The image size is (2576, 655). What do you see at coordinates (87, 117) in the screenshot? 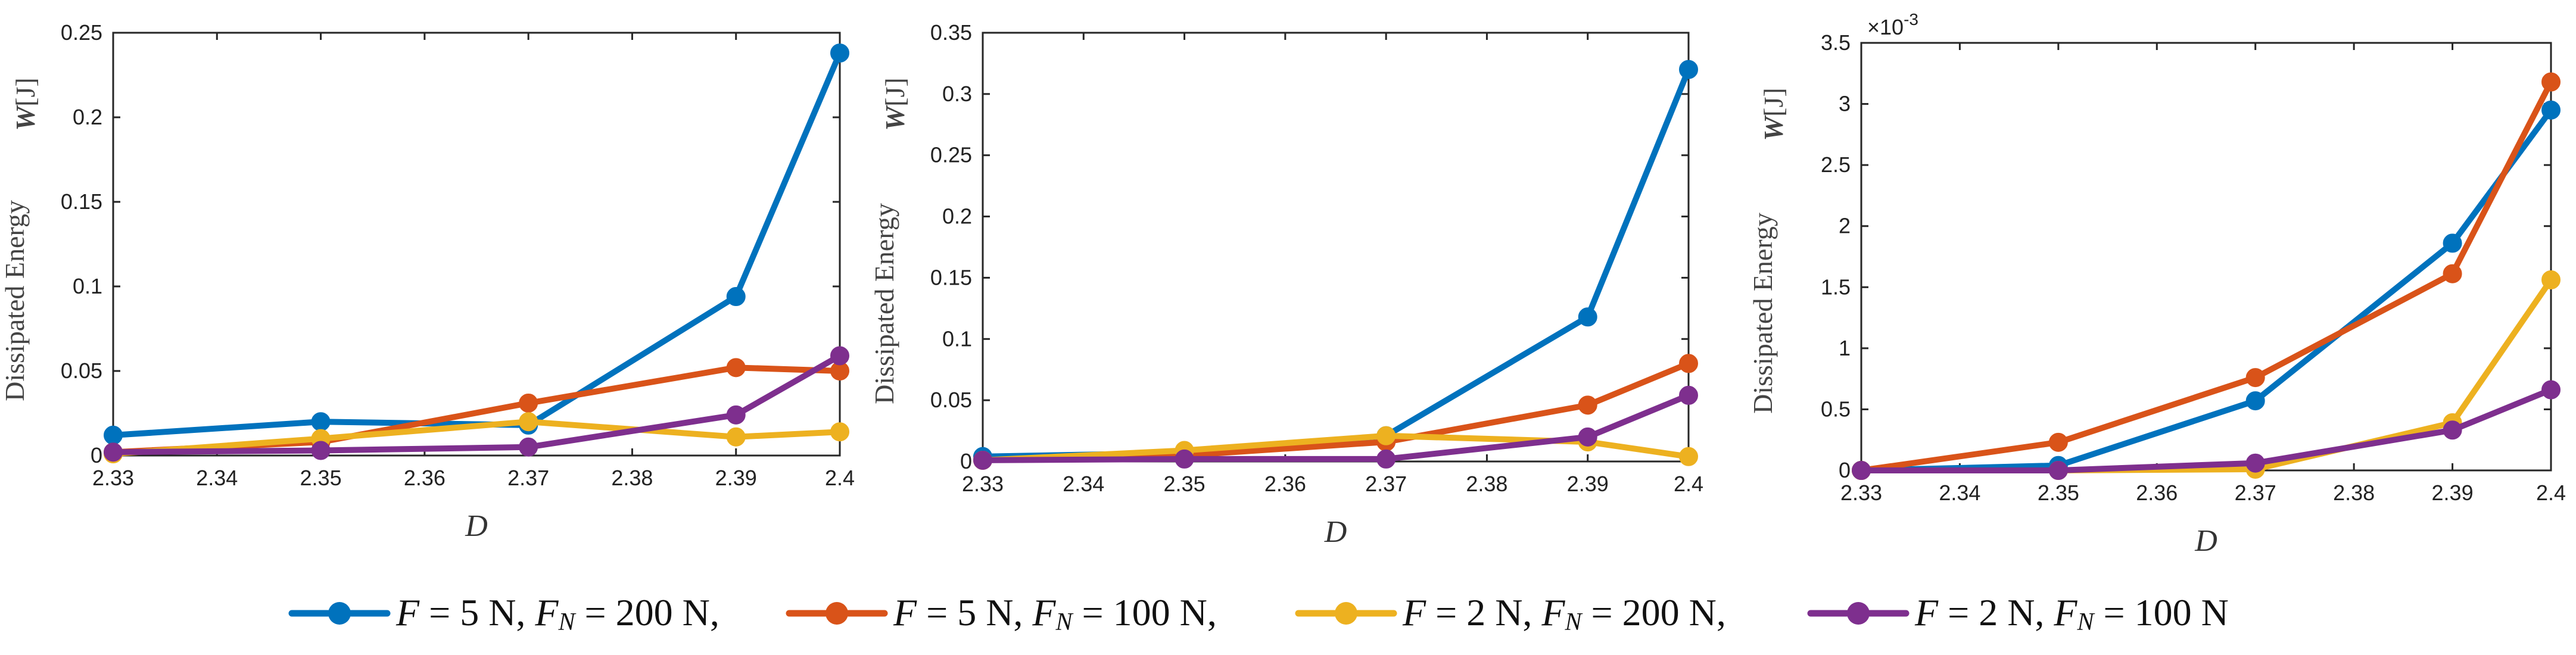
I see `y-tick-label: 0.2` at bounding box center [87, 117].